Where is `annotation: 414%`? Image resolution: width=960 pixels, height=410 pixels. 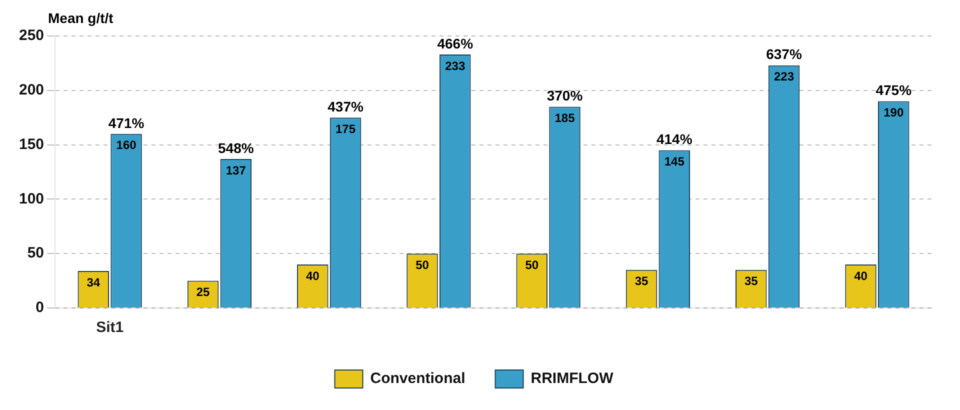 annotation: 414% is located at coordinates (674, 139).